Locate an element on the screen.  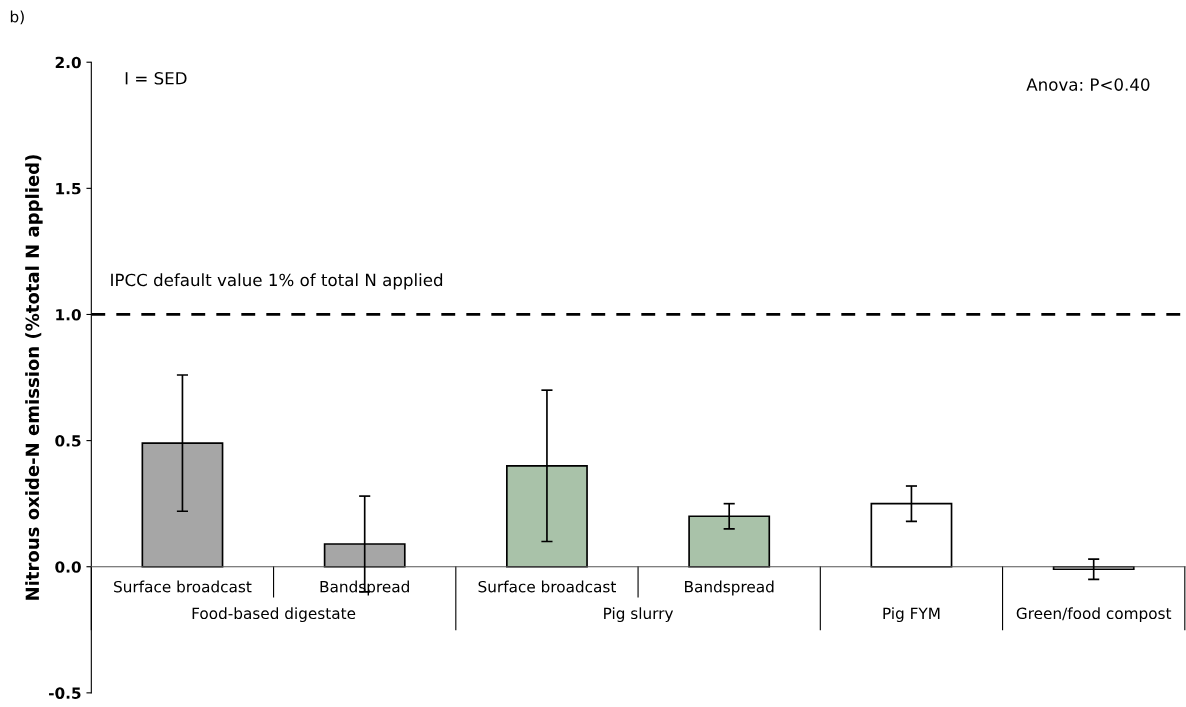
ref-line-label: IPCC default value 1% of total N applied is located at coordinates (277, 281).